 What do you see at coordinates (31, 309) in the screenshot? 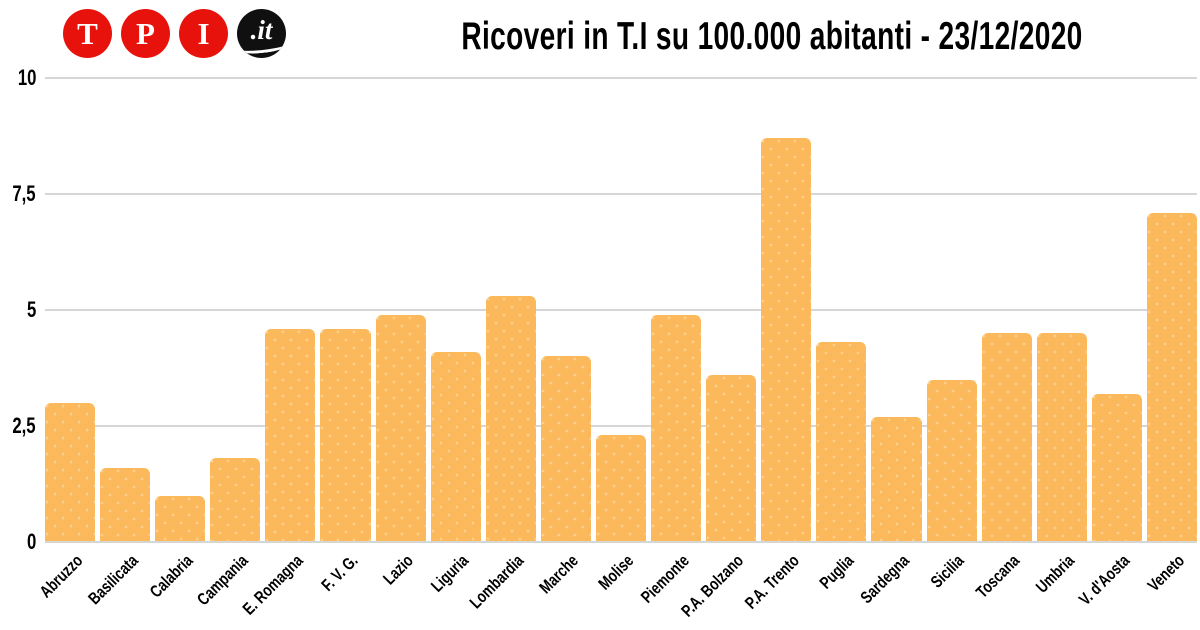
I see `y-tick-label: 5` at bounding box center [31, 309].